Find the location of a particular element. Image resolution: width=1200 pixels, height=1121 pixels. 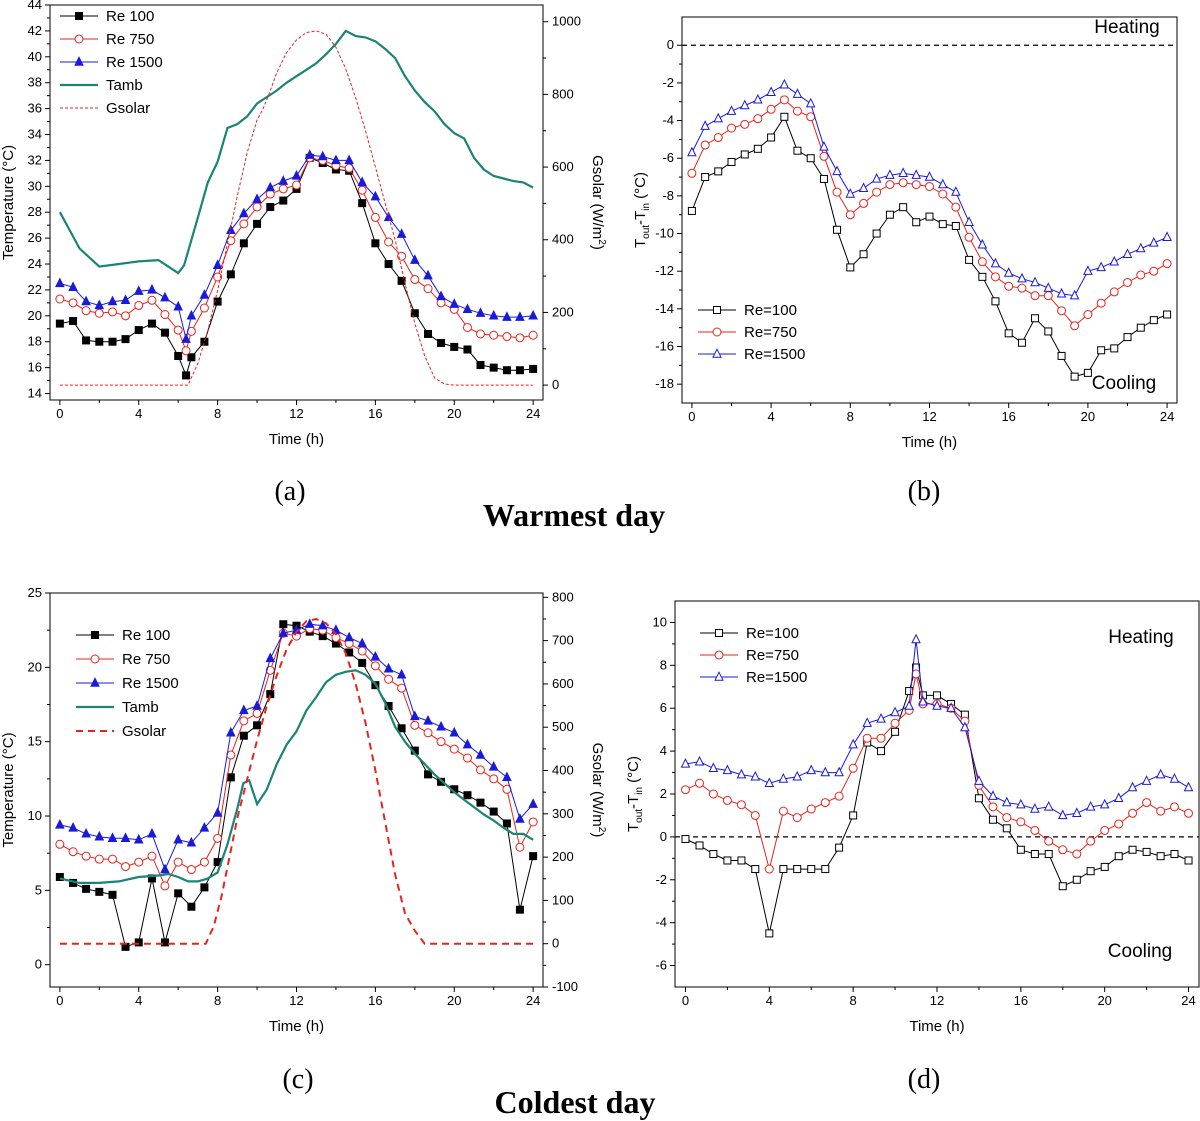

y-axis-title-part: (°C) is located at coordinates (633, 771).